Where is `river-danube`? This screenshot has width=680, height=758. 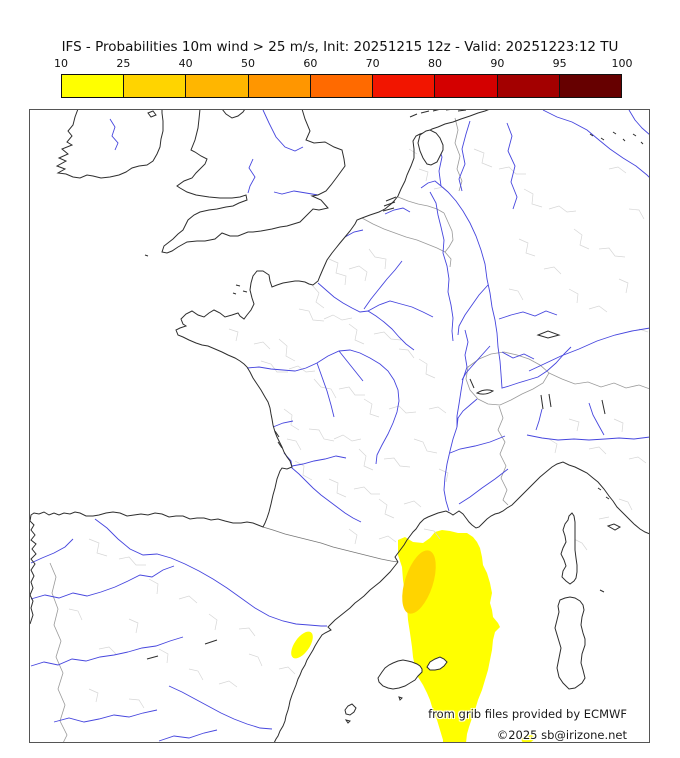 river-danube is located at coordinates (589, 349).